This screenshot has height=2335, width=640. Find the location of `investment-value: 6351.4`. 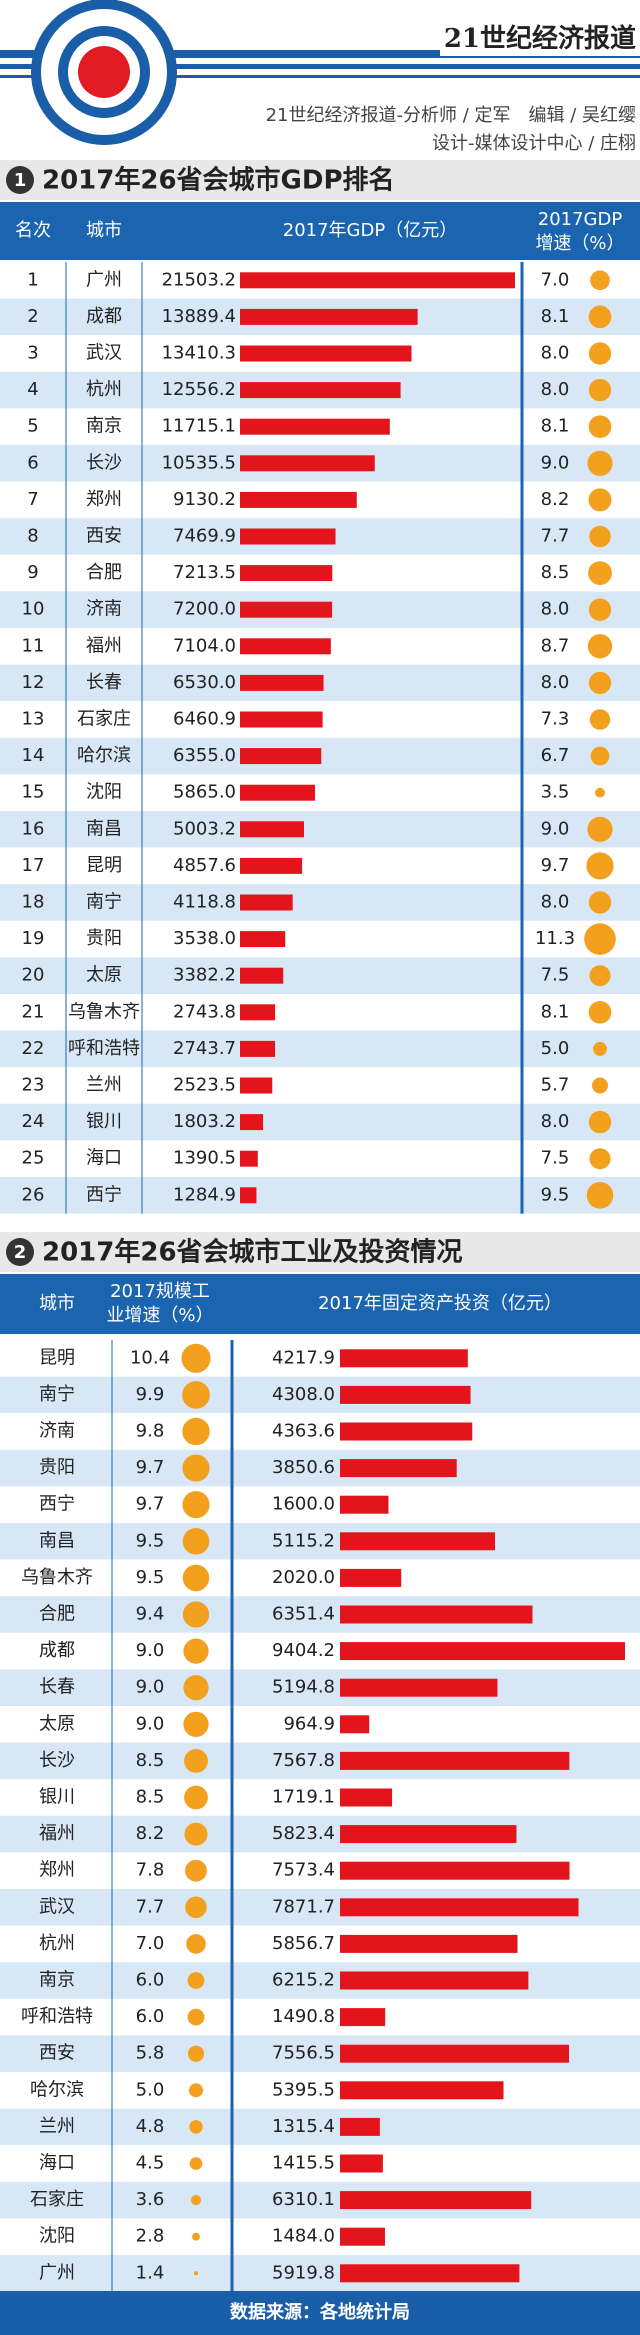

investment-value: 6351.4 is located at coordinates (303, 1614).